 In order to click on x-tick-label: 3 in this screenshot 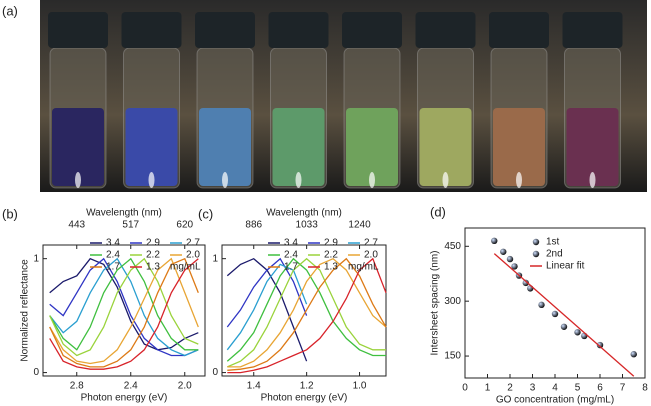, I will do `click(533, 388)`.